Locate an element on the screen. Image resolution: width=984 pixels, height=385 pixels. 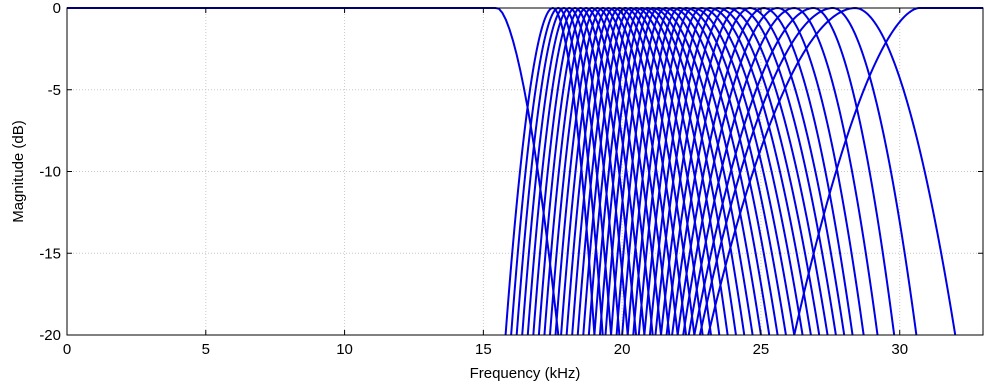
x-tick-label: 10 is located at coordinates (344, 349).